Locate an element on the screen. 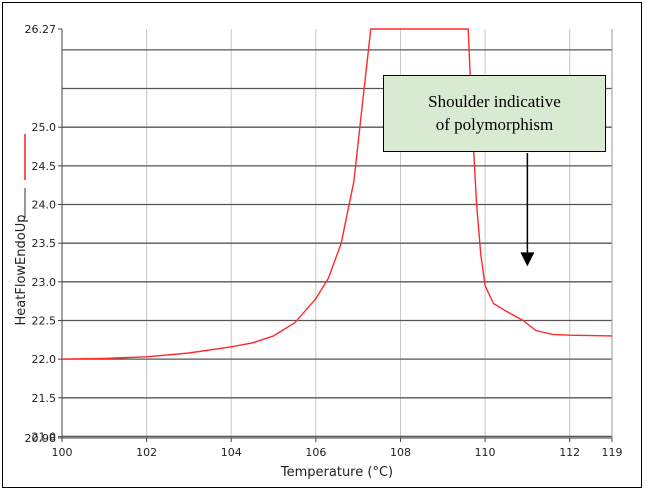  x-tick-label: 102 is located at coordinates (146, 452).